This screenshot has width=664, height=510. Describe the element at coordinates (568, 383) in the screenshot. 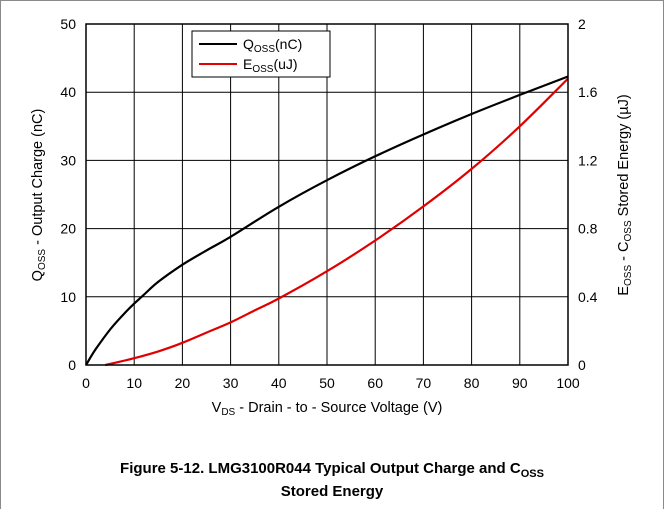

I see `x-tick-label: 100` at that location.